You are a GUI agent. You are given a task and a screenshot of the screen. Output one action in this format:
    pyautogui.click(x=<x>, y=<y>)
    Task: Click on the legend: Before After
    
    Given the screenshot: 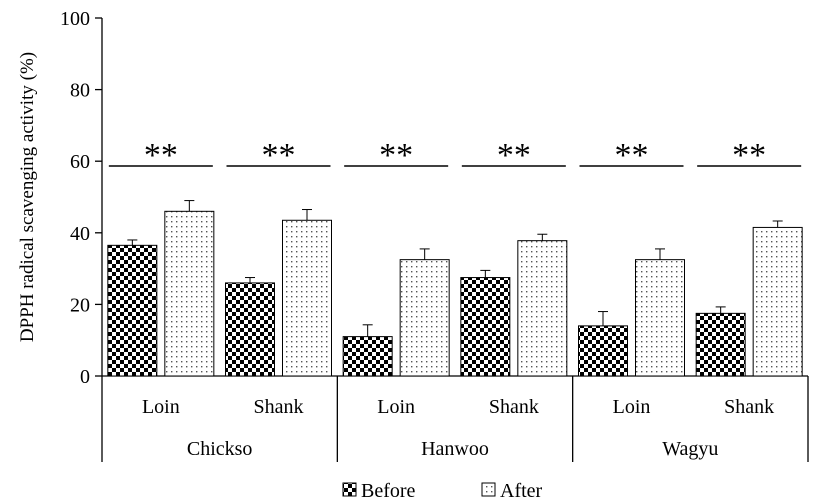 What is the action you would take?
    pyautogui.click(x=442, y=490)
    